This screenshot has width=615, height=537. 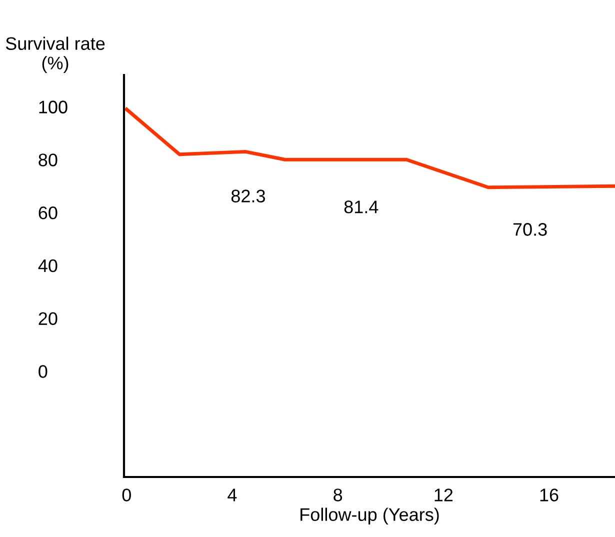 I want to click on x-tick-label: 16, so click(x=549, y=495).